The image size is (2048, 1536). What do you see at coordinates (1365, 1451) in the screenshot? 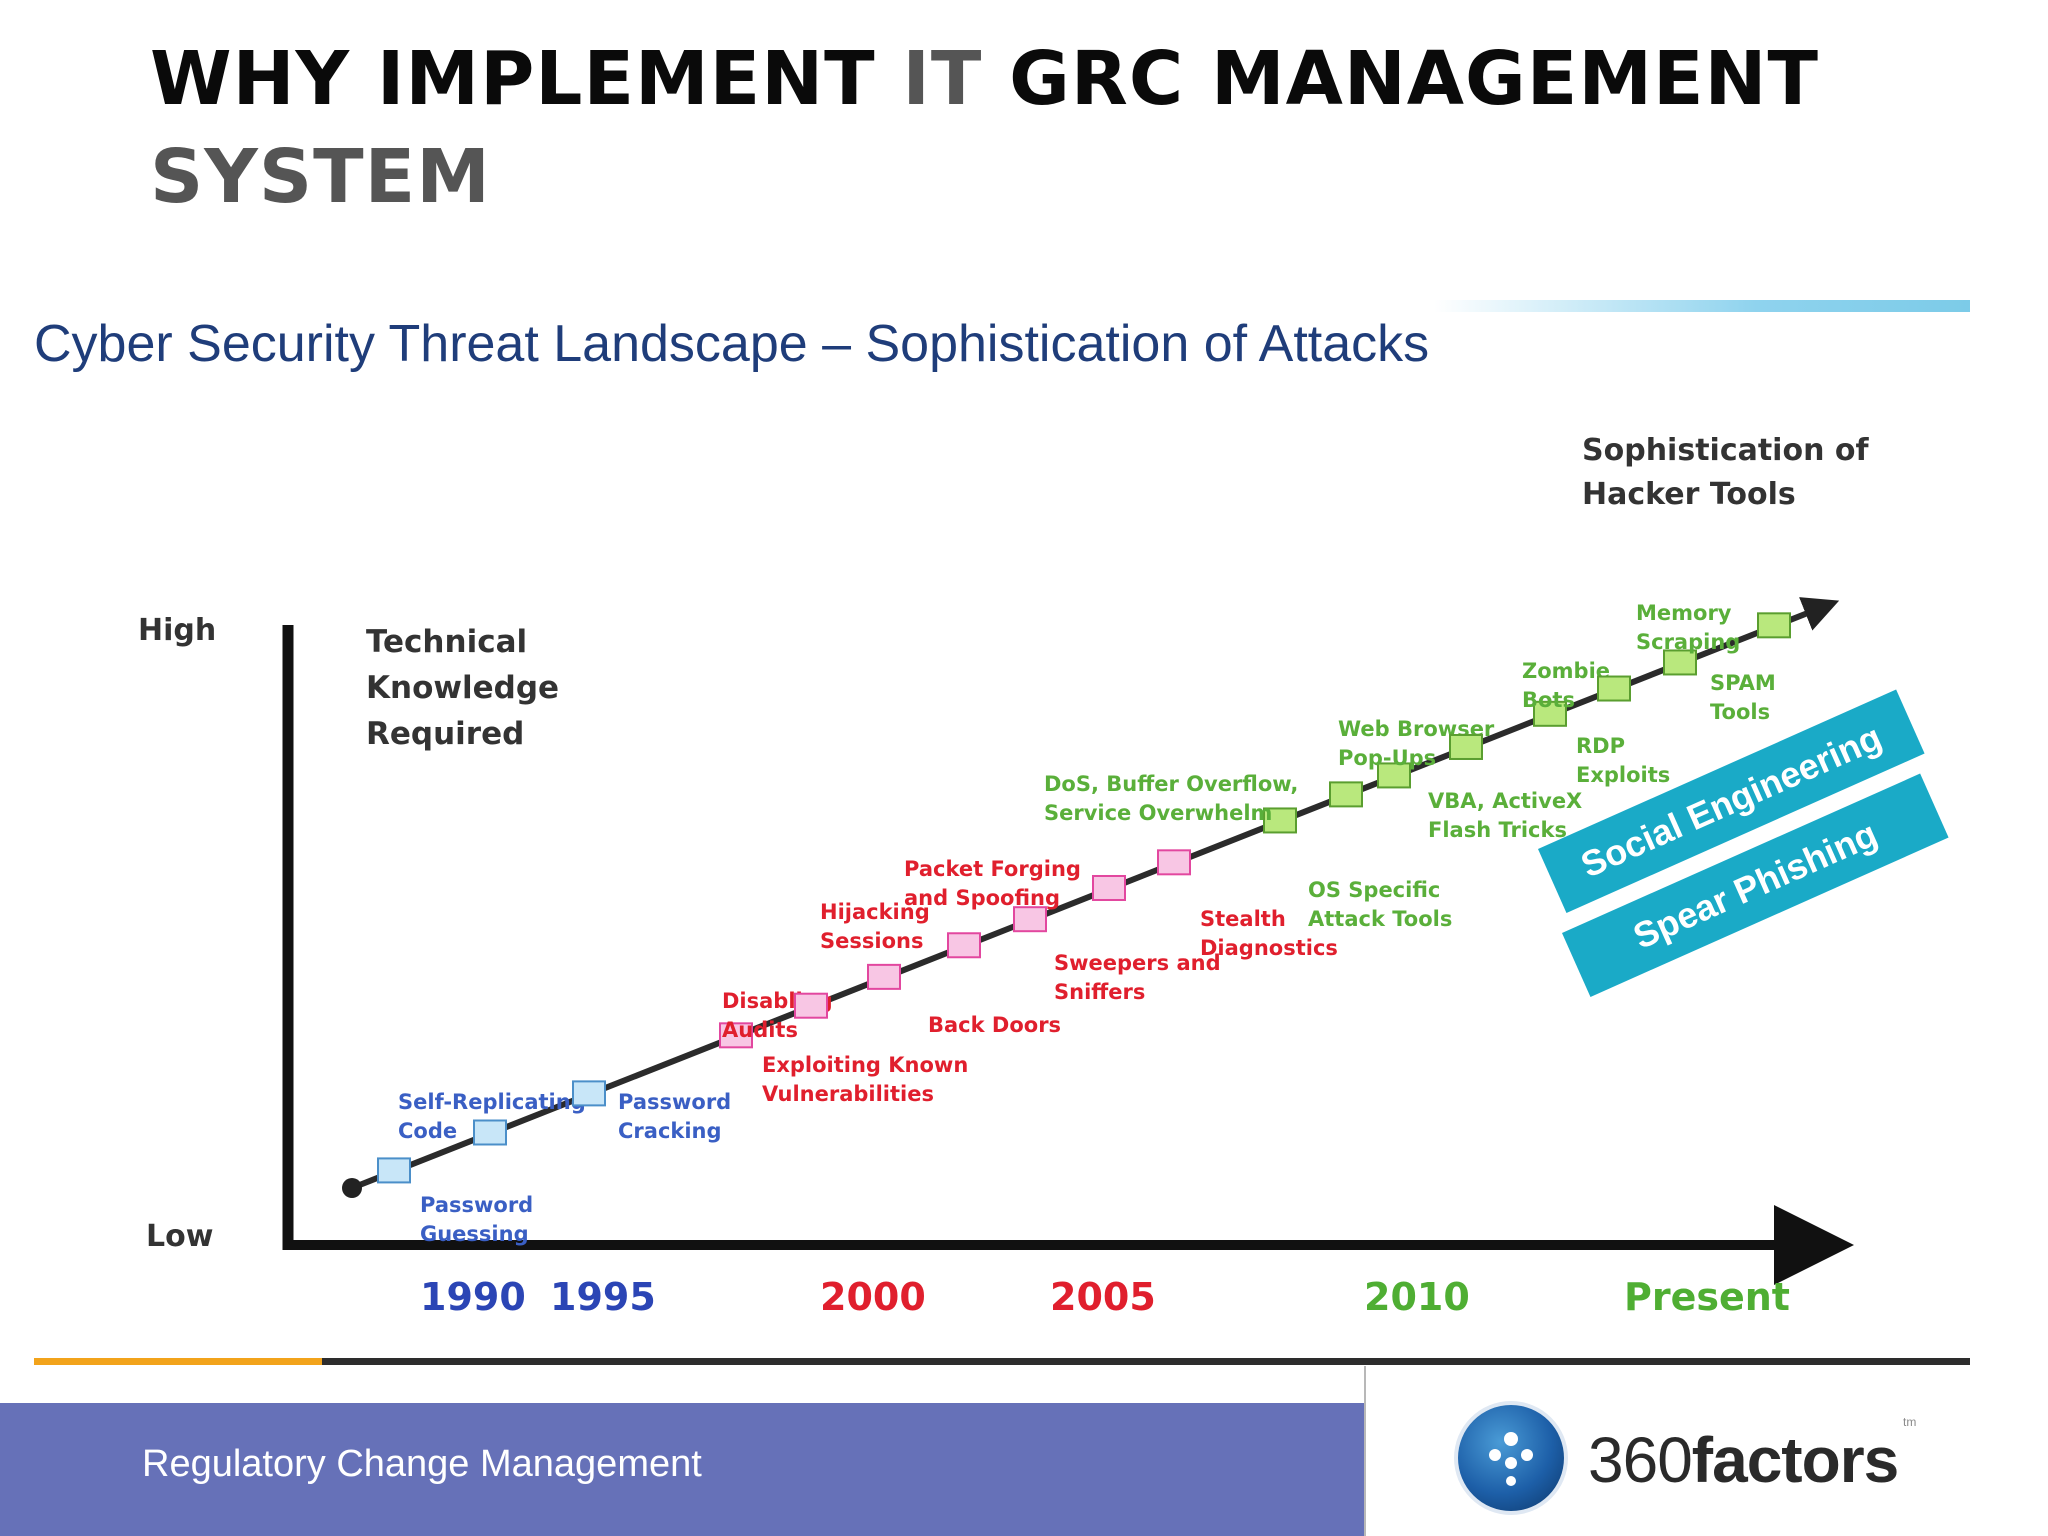
I see `footer-divider` at bounding box center [1365, 1451].